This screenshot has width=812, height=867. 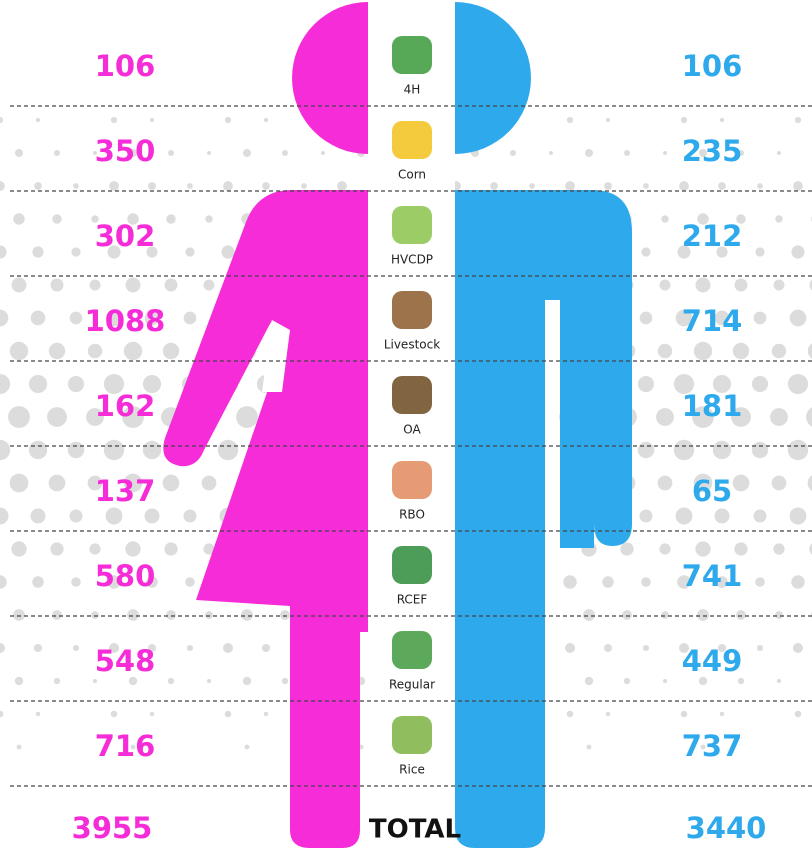 What do you see at coordinates (412, 430) in the screenshot?
I see `program-label: OA` at bounding box center [412, 430].